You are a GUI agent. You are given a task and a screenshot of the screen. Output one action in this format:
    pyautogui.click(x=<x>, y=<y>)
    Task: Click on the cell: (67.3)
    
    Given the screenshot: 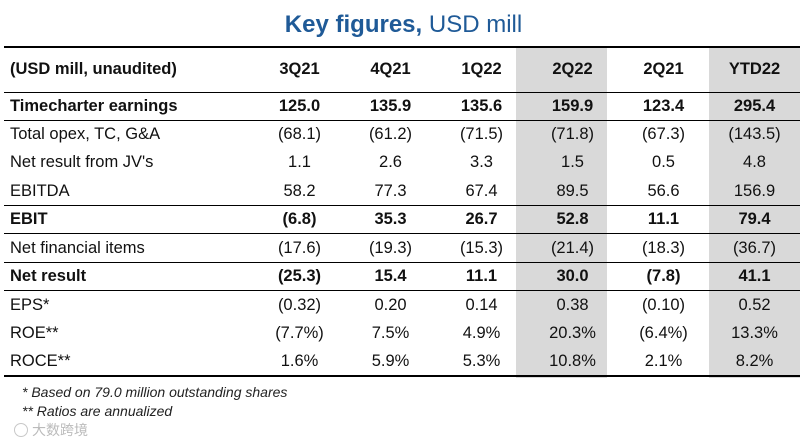 What is the action you would take?
    pyautogui.click(x=663, y=134)
    